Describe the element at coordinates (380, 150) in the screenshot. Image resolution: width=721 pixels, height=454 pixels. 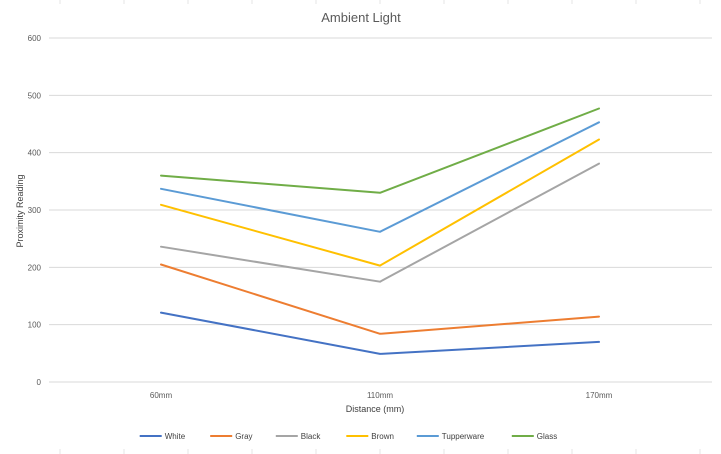
I see `series-line-glass` at that location.